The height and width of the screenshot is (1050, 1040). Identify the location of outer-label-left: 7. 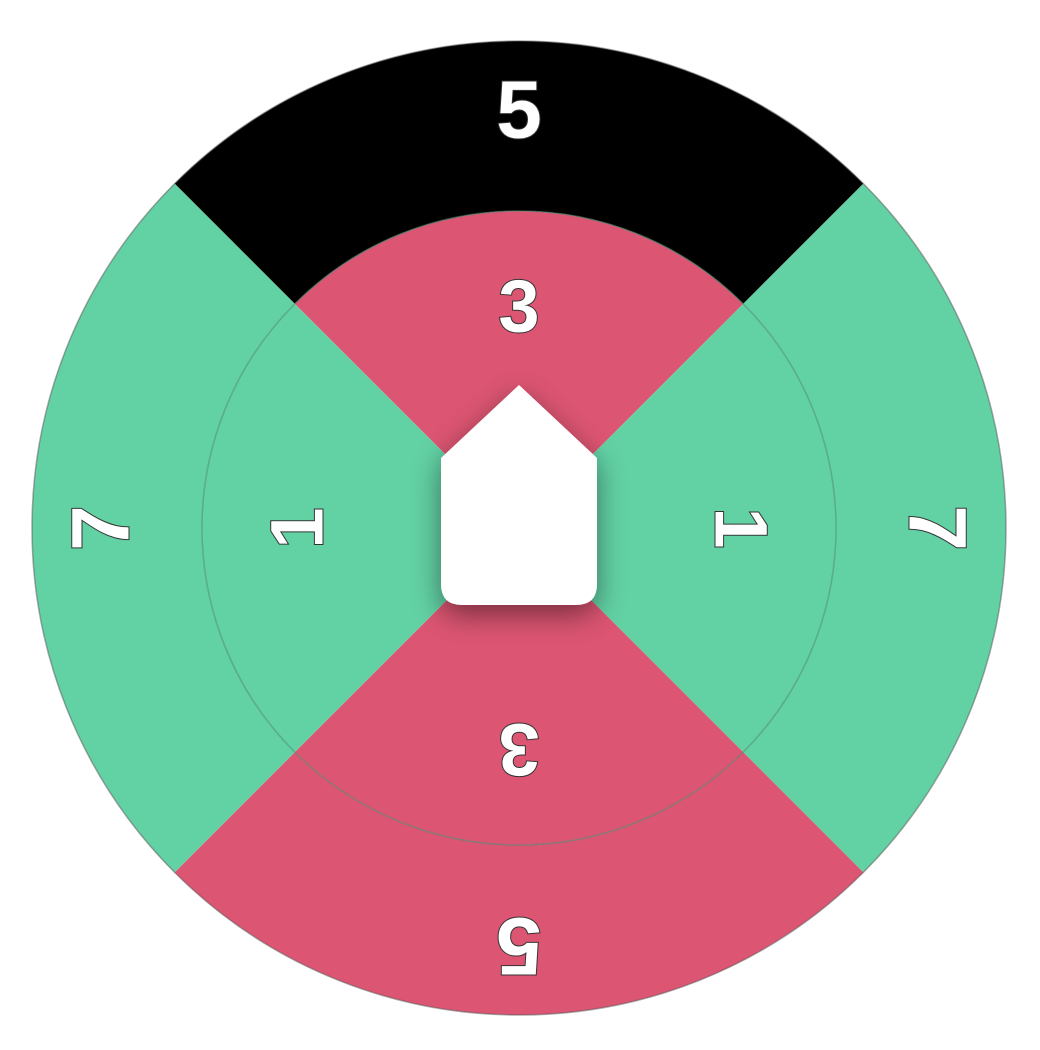
(101, 528).